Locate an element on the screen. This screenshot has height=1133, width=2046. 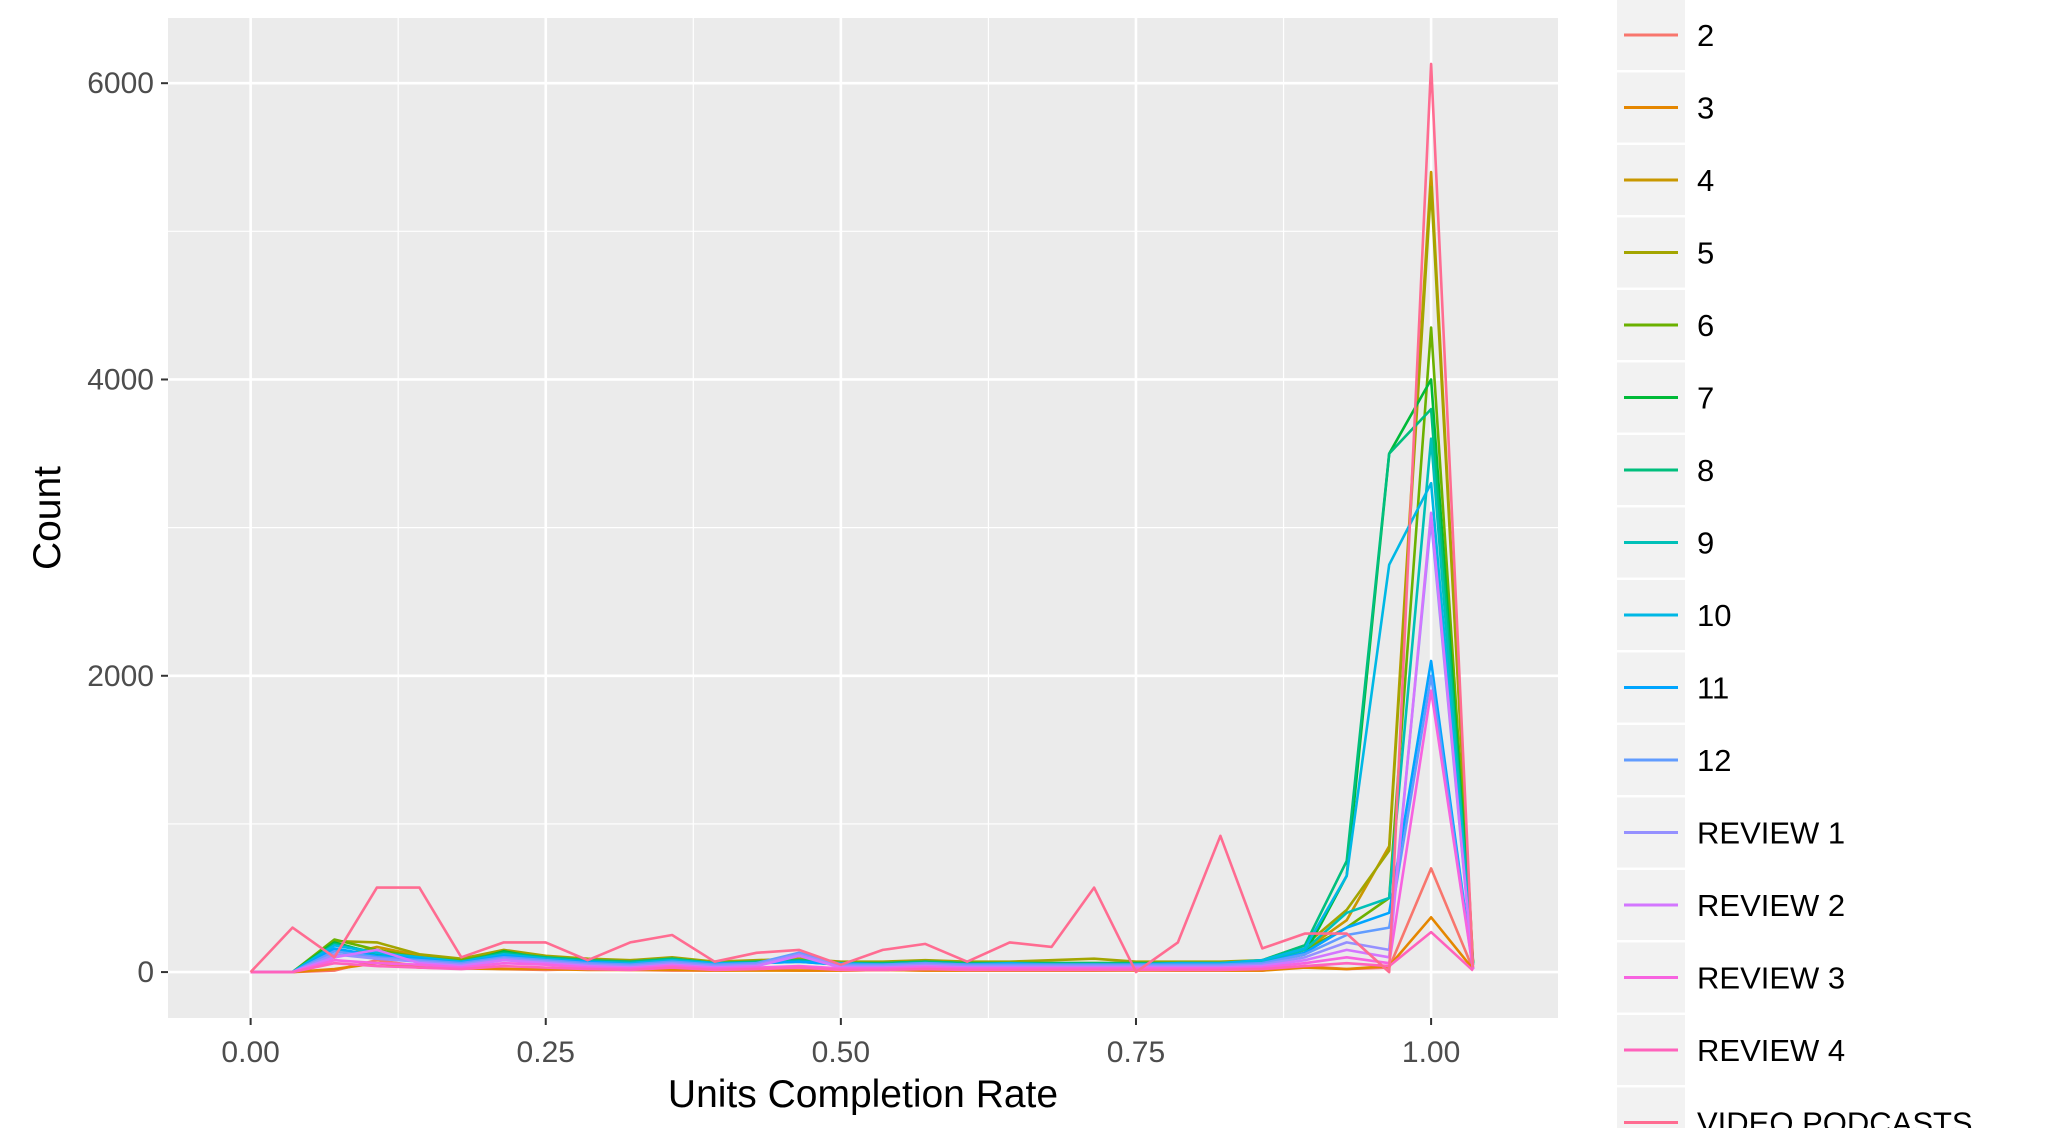
legend-label: 9 is located at coordinates (1705, 543).